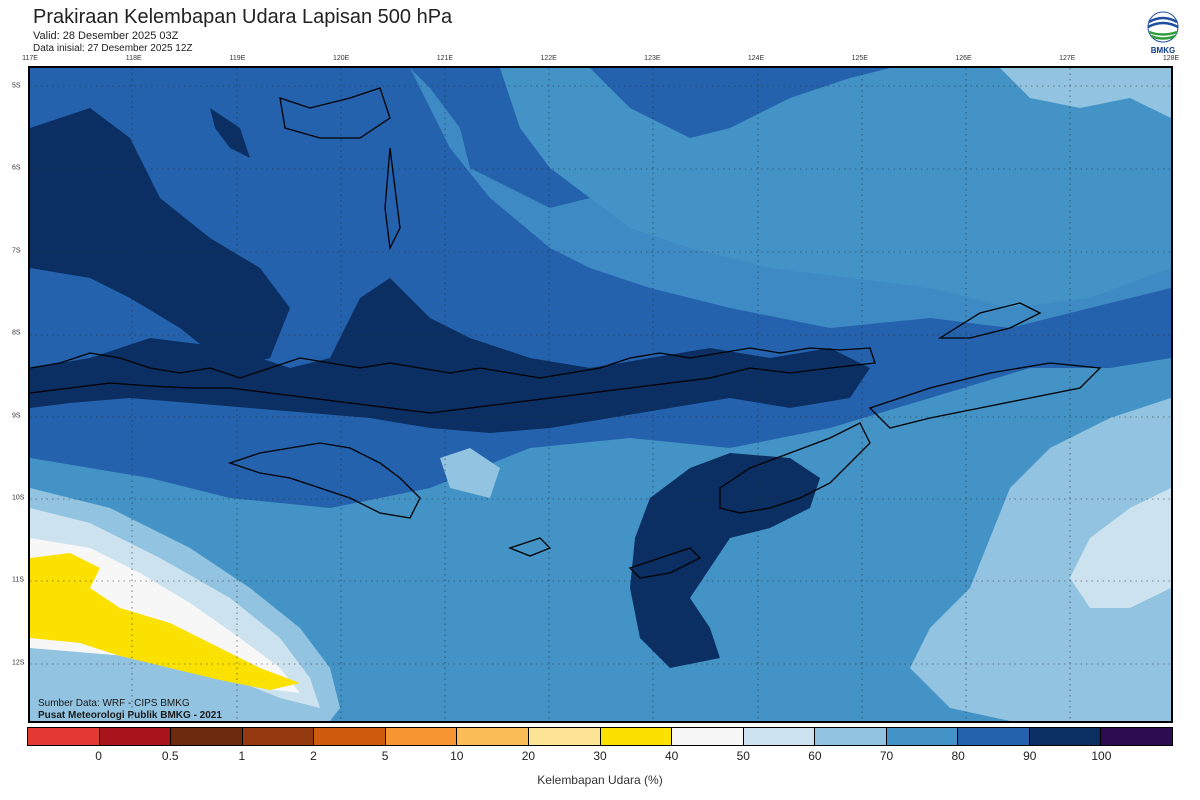  What do you see at coordinates (1171, 58) in the screenshot?
I see `longitude-label: 128E` at bounding box center [1171, 58].